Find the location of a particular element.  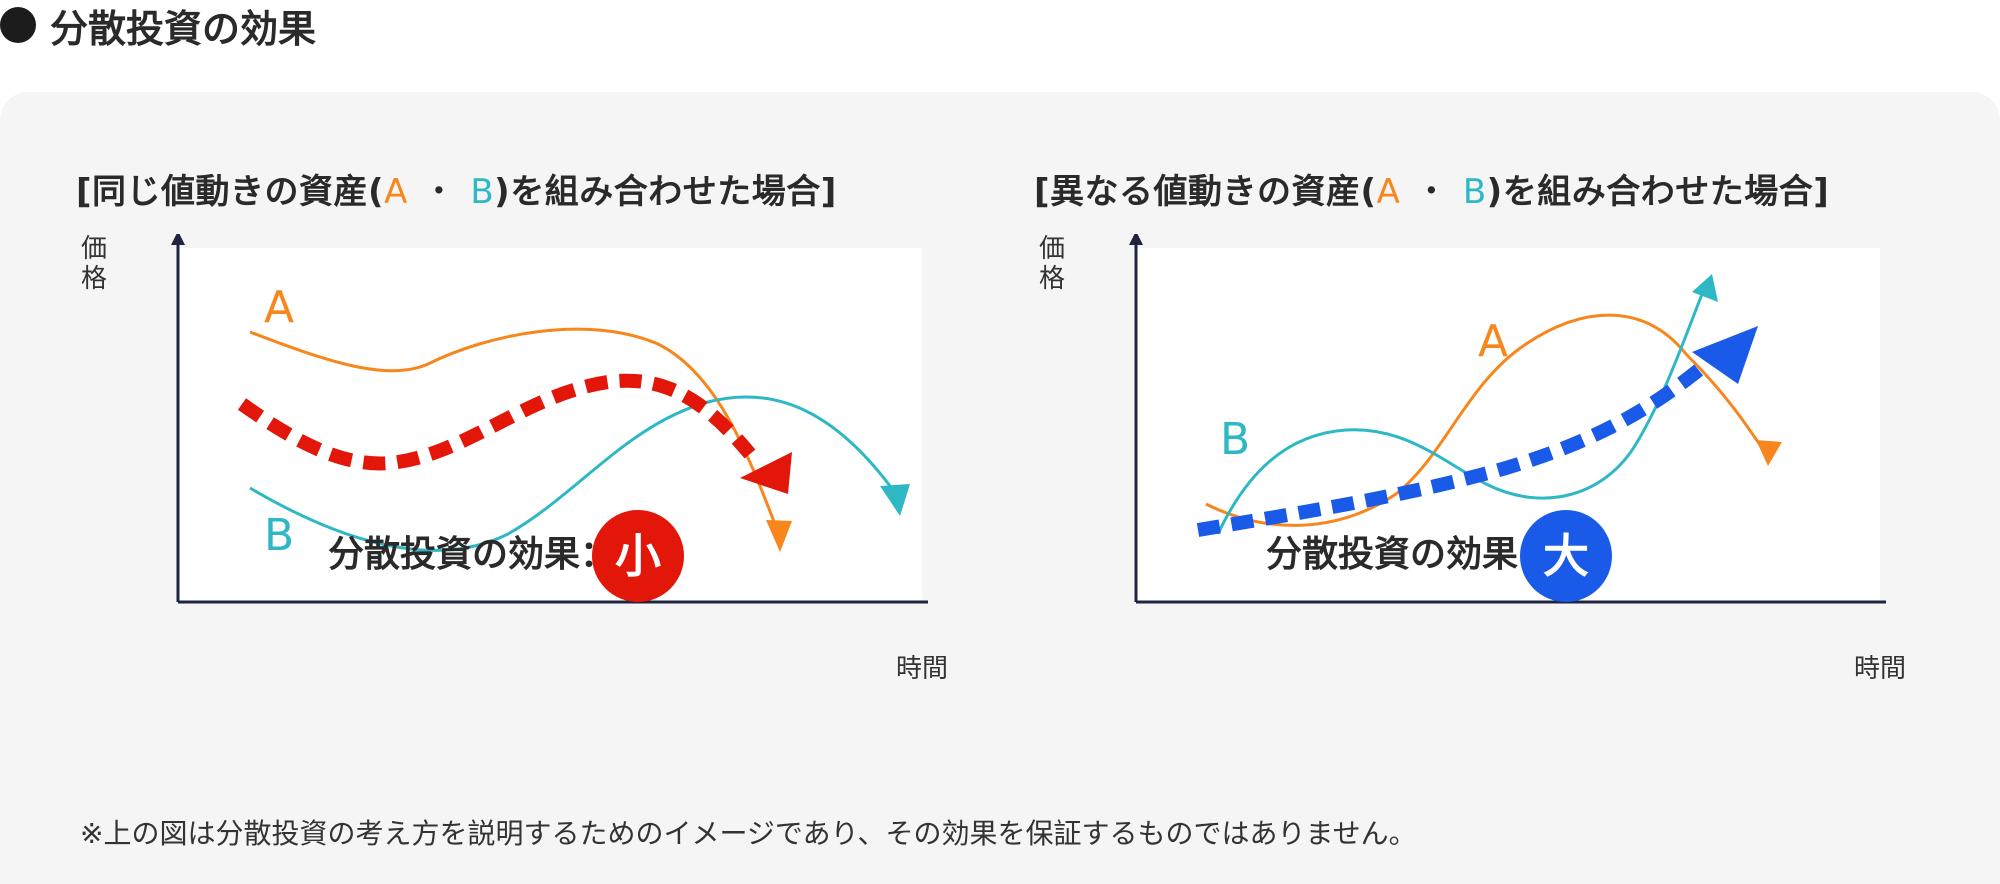

effect-badge-text: 小 is located at coordinates (638, 556).